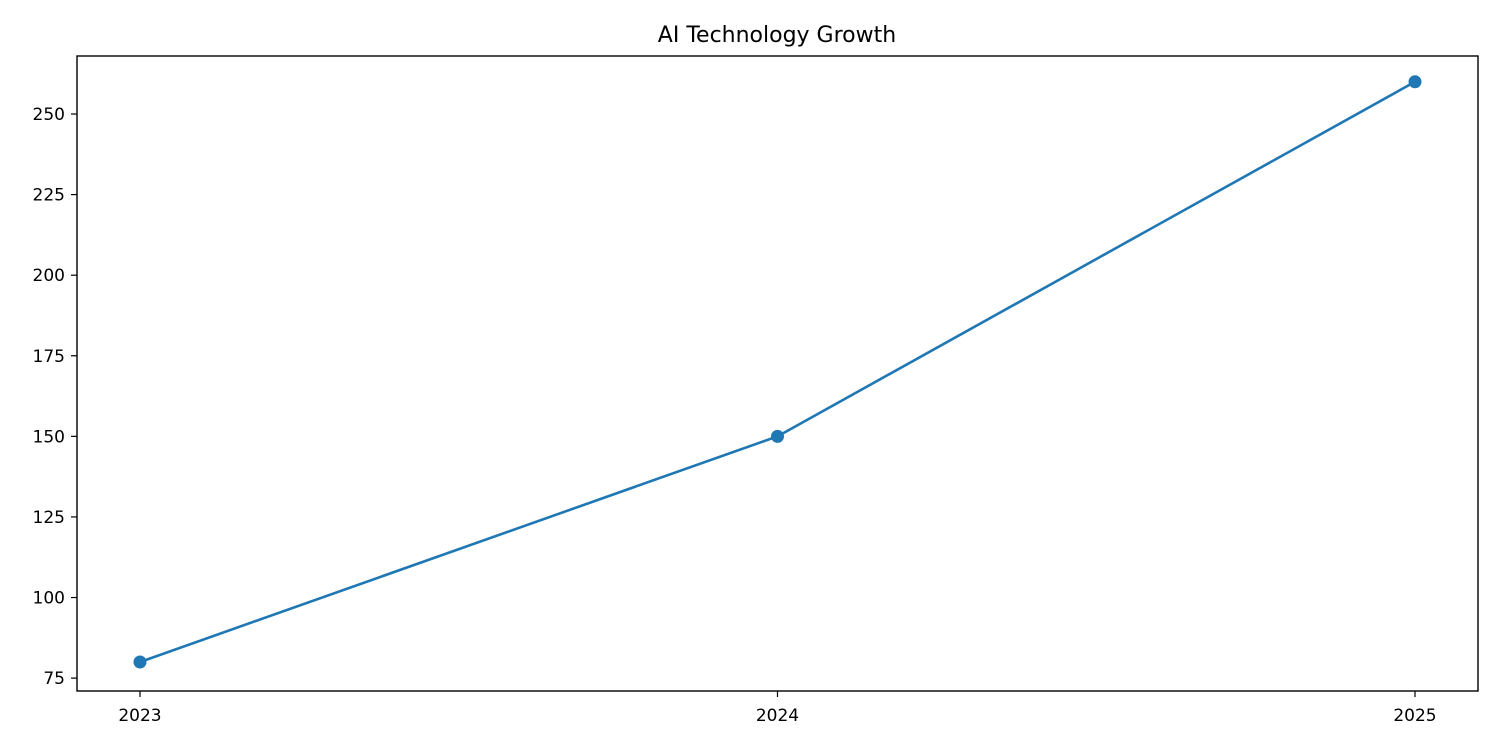  I want to click on x-tick-label: 2023, so click(139, 716).